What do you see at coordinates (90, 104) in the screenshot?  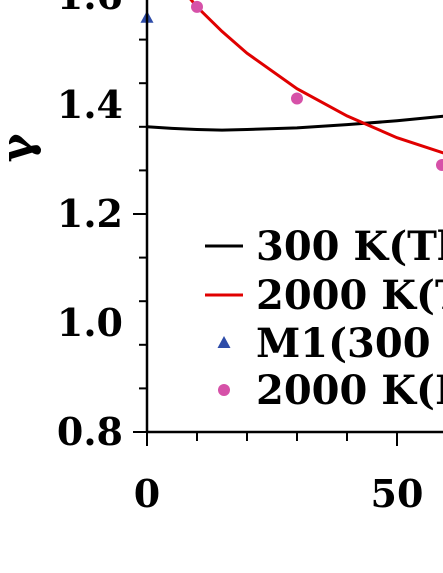 I see `y-tick-label: 1.4` at bounding box center [90, 104].